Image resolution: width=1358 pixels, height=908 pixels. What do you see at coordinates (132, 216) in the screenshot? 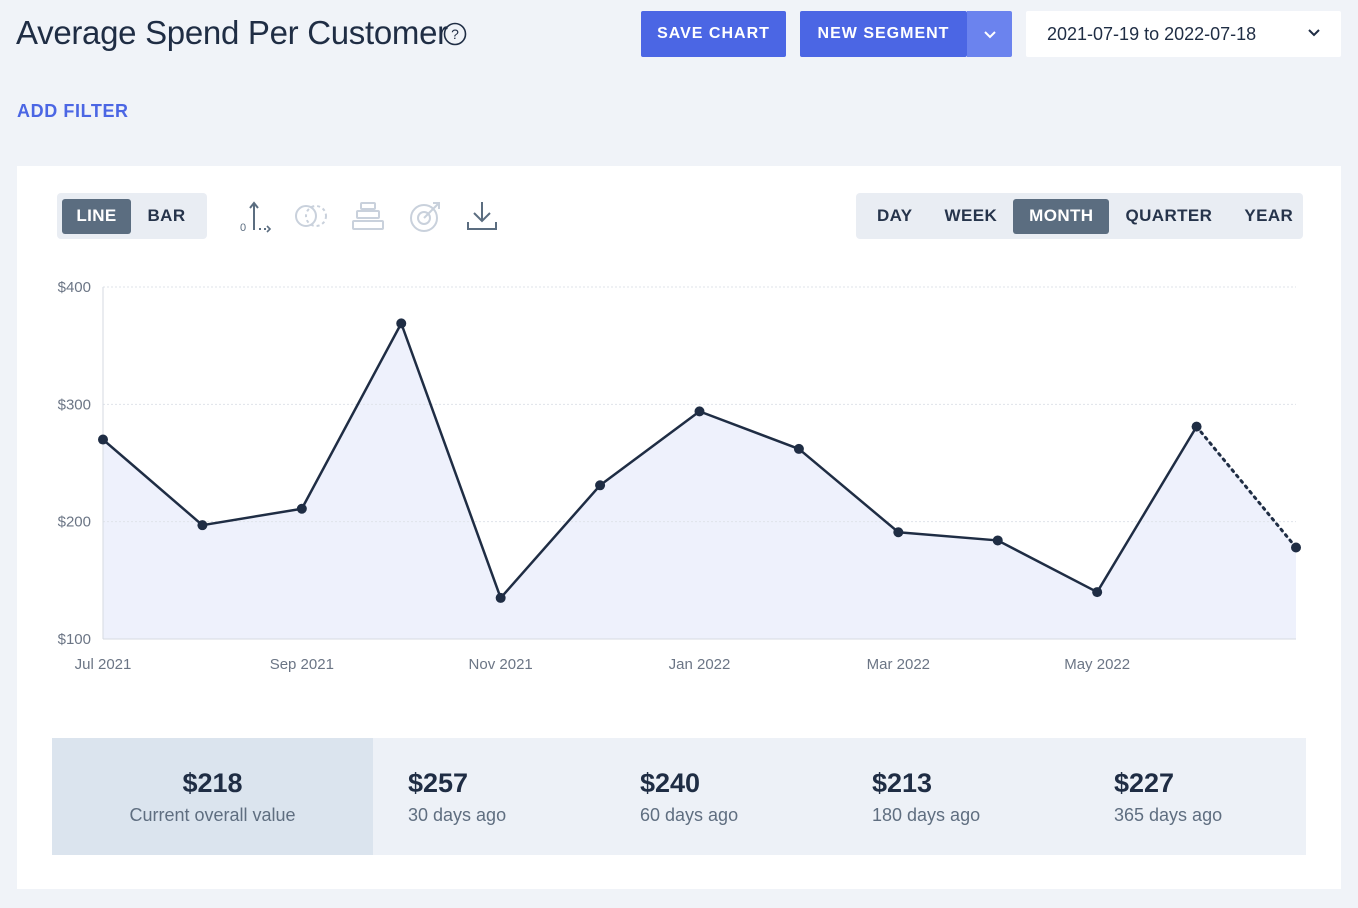
I see `chart-type-toggle: LINE BAR` at bounding box center [132, 216].